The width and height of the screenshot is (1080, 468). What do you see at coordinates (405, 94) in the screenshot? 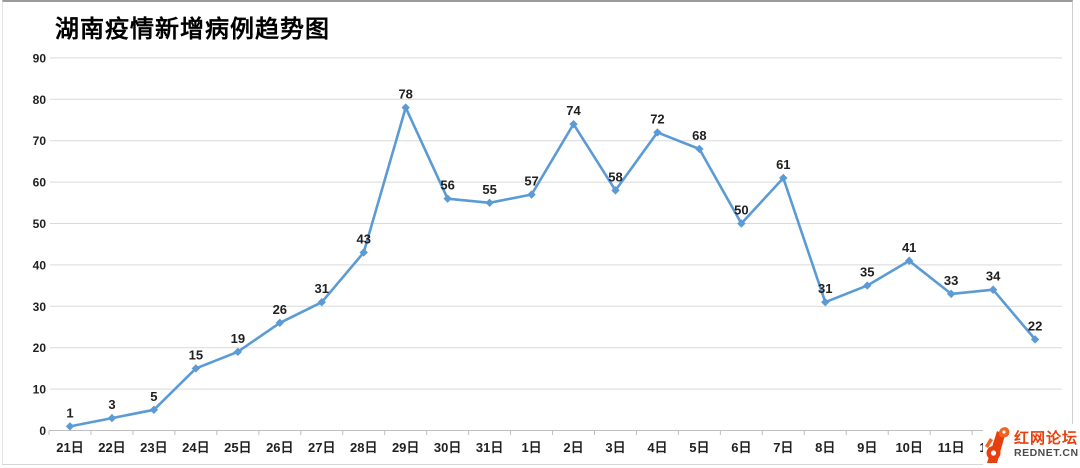
I see `data-point-label: 78` at bounding box center [405, 94].